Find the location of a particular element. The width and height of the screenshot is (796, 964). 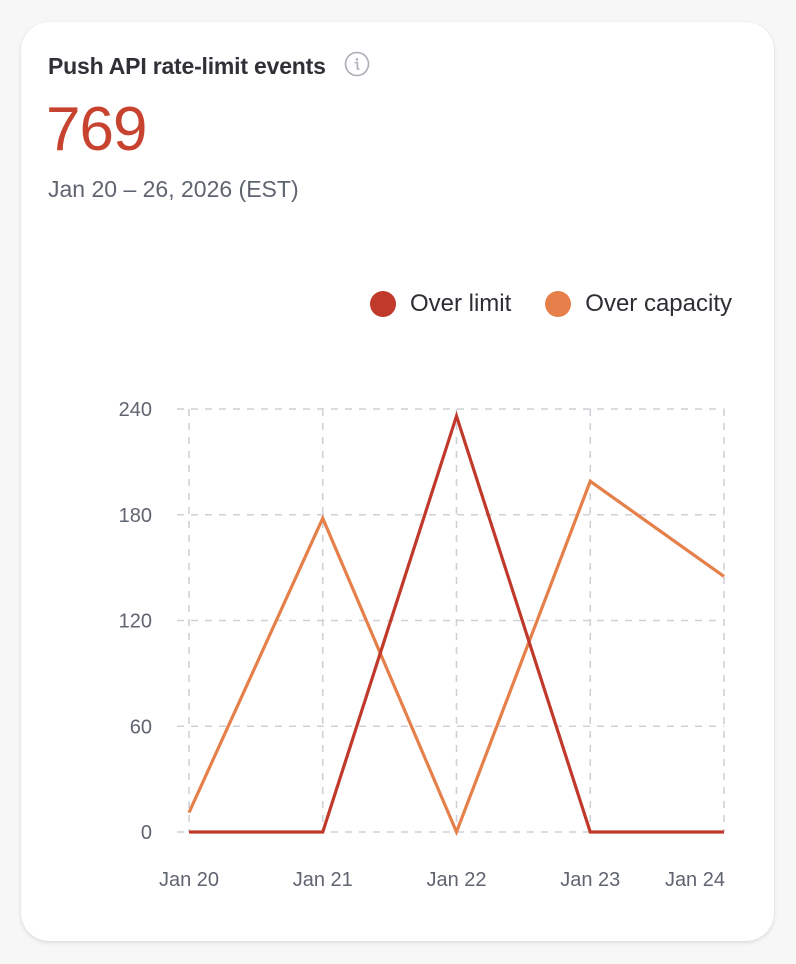

card-header: Push API rate-limit events is located at coordinates (209, 65).